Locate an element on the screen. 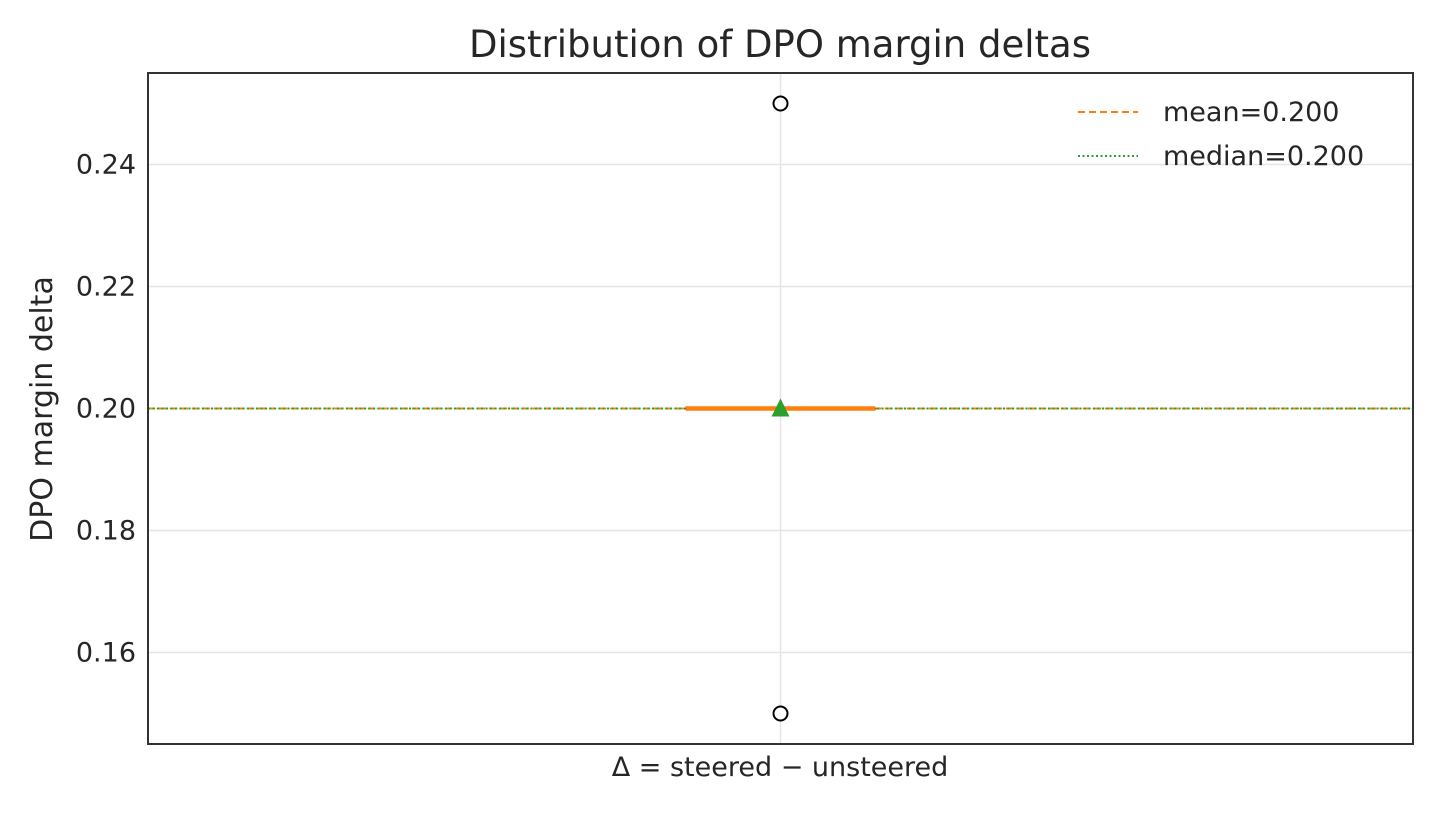 Image resolution: width=1440 pixels, height=815 pixels. y-axis-label: DPO margin delta is located at coordinates (42, 409).